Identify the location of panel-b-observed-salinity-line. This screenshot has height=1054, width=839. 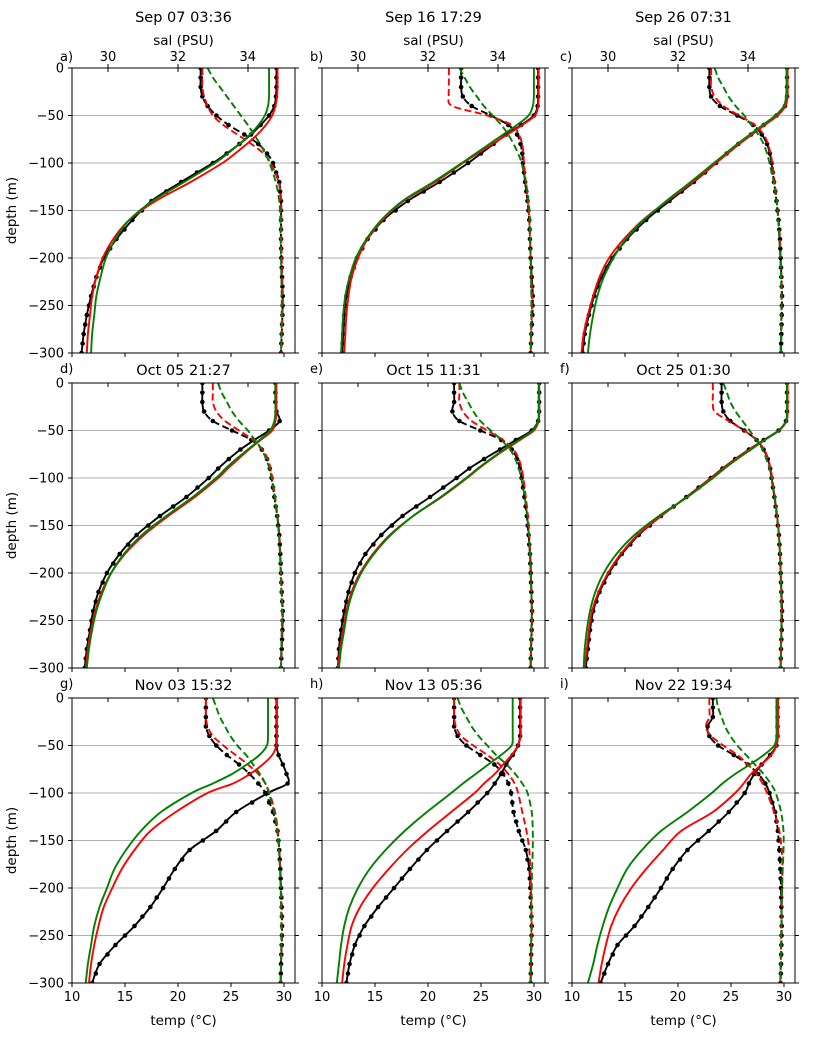
(497, 210).